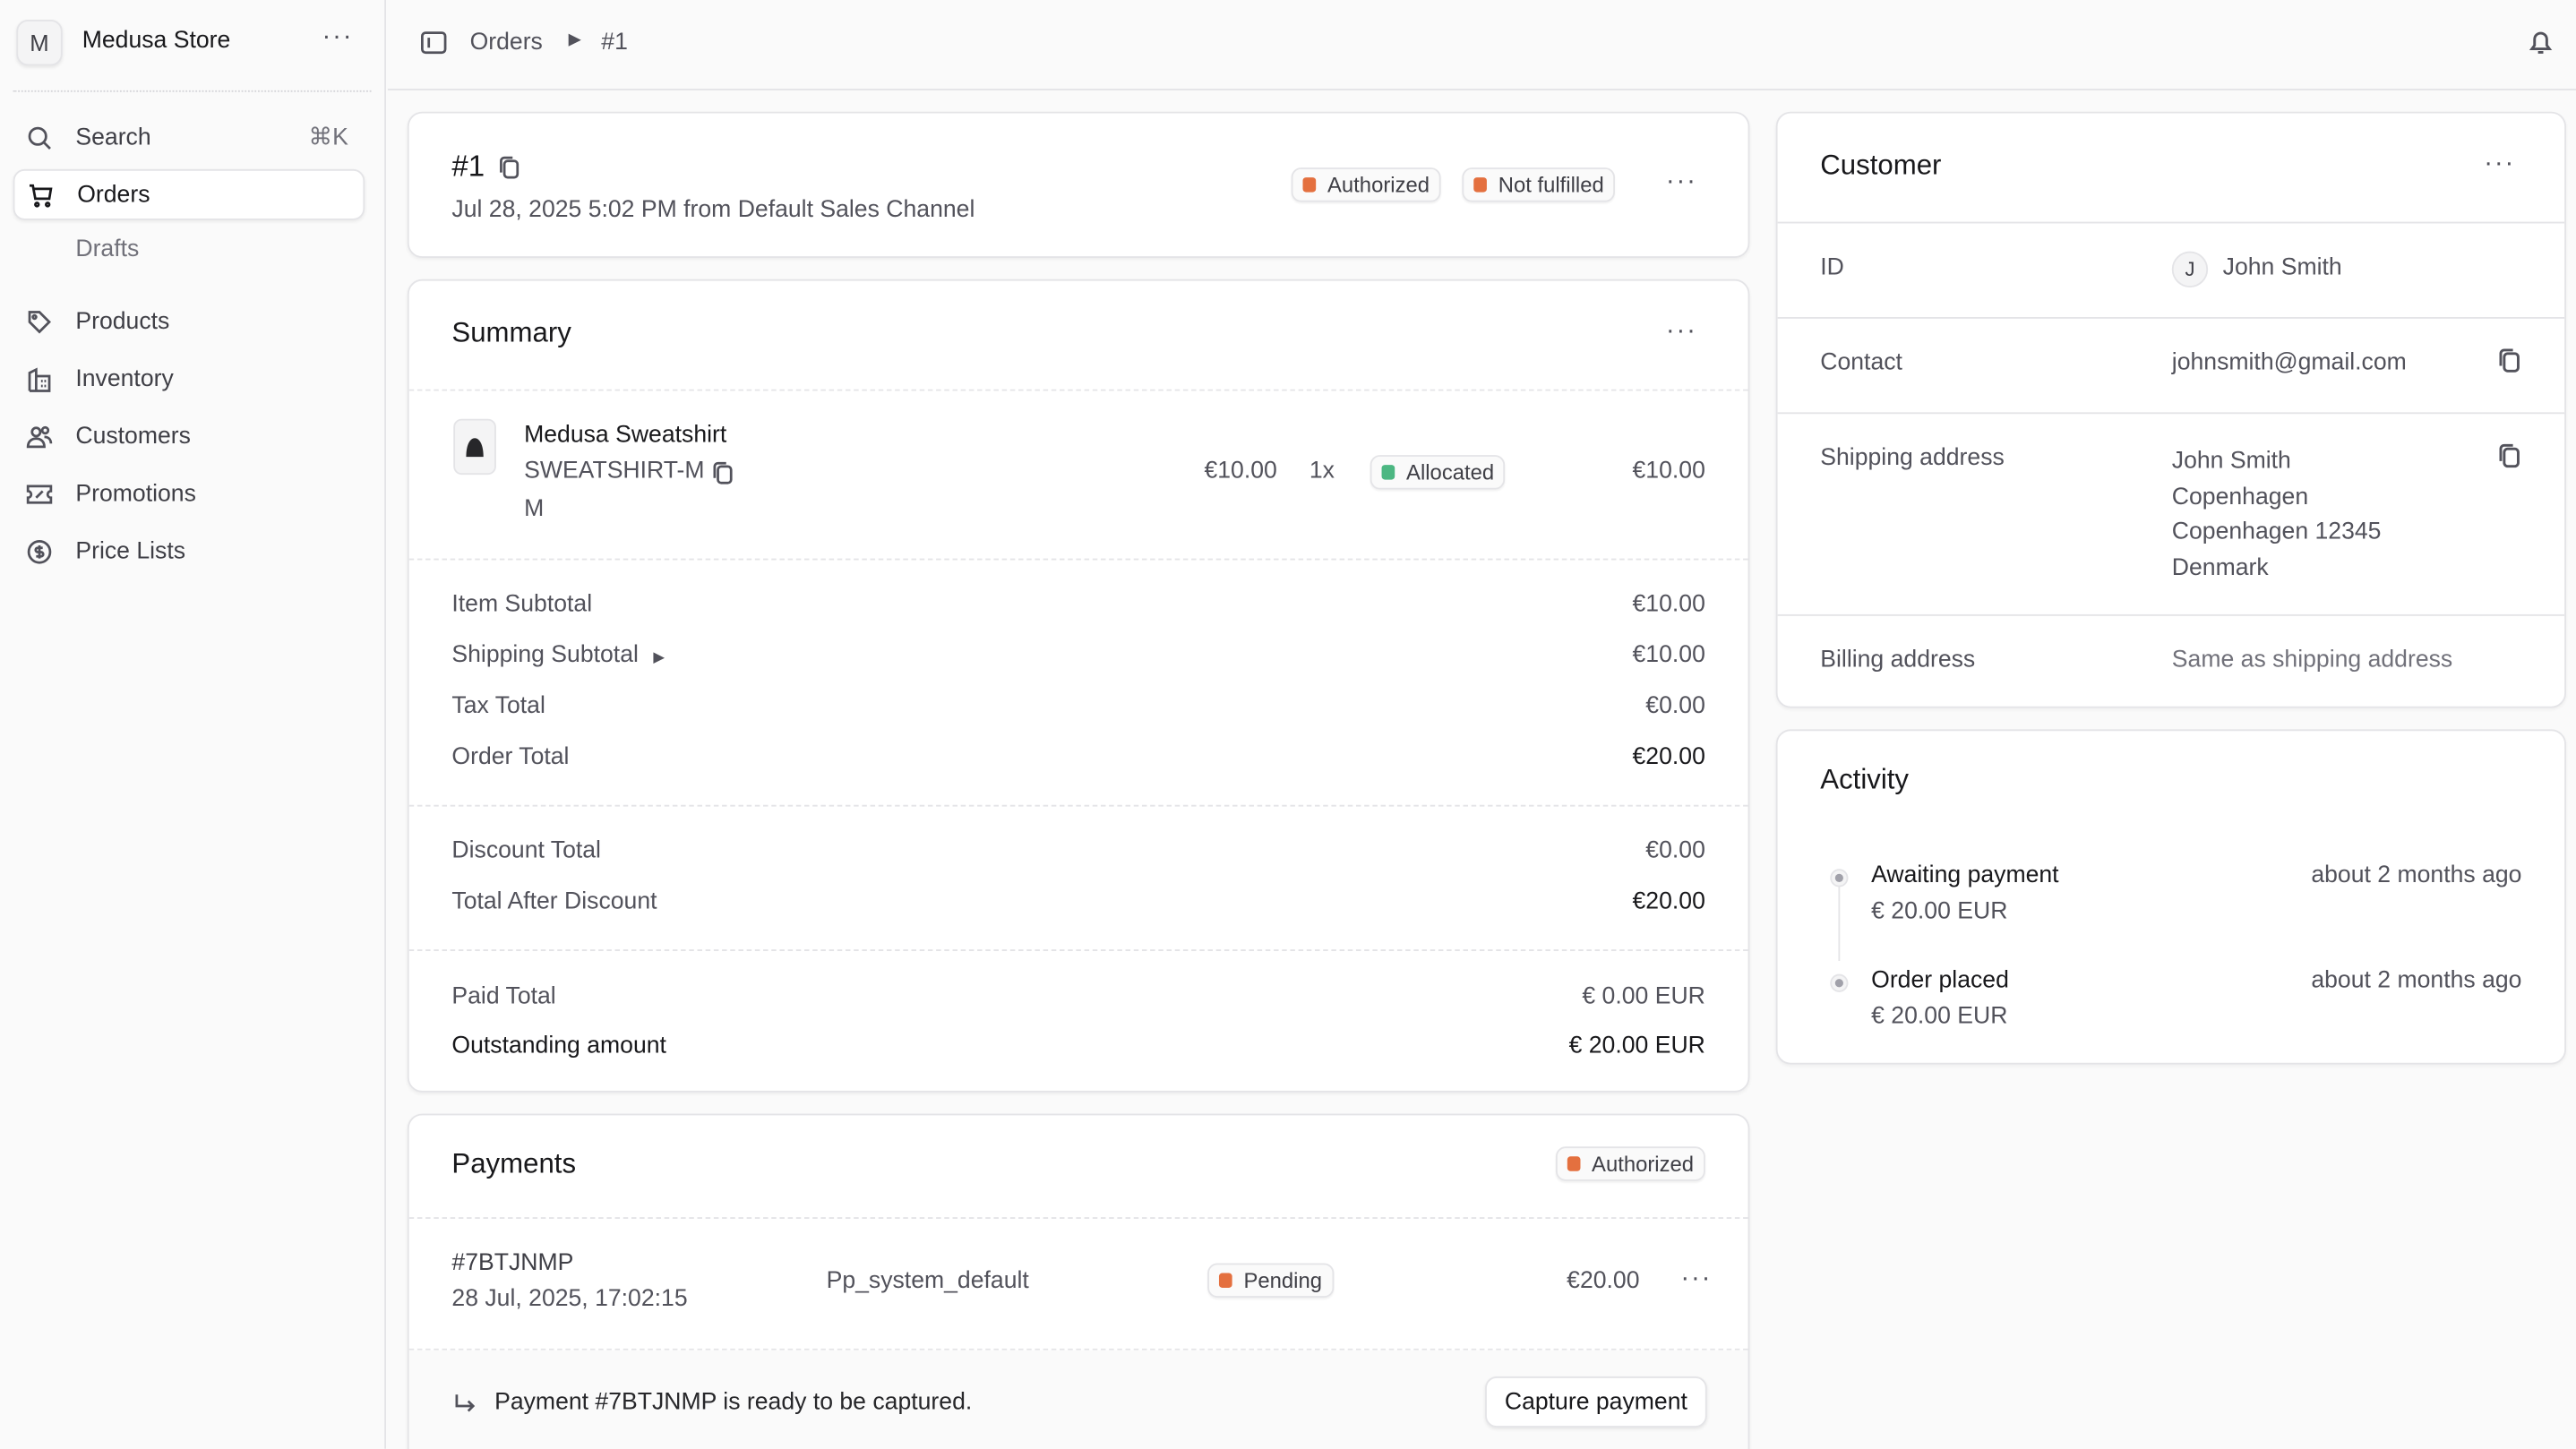 The height and width of the screenshot is (1449, 2576). I want to click on sidebar-item-label: Customers, so click(133, 437).